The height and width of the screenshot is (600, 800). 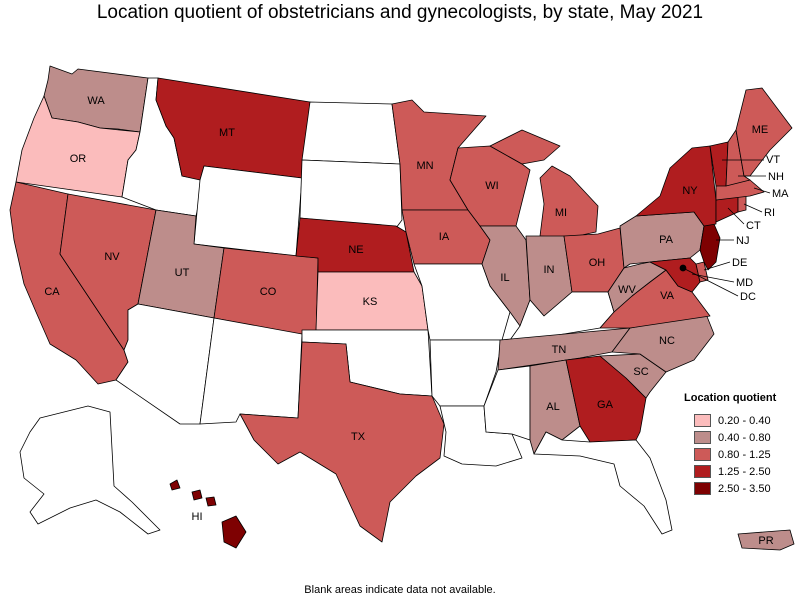 I want to click on label-ut: UT, so click(x=182, y=273).